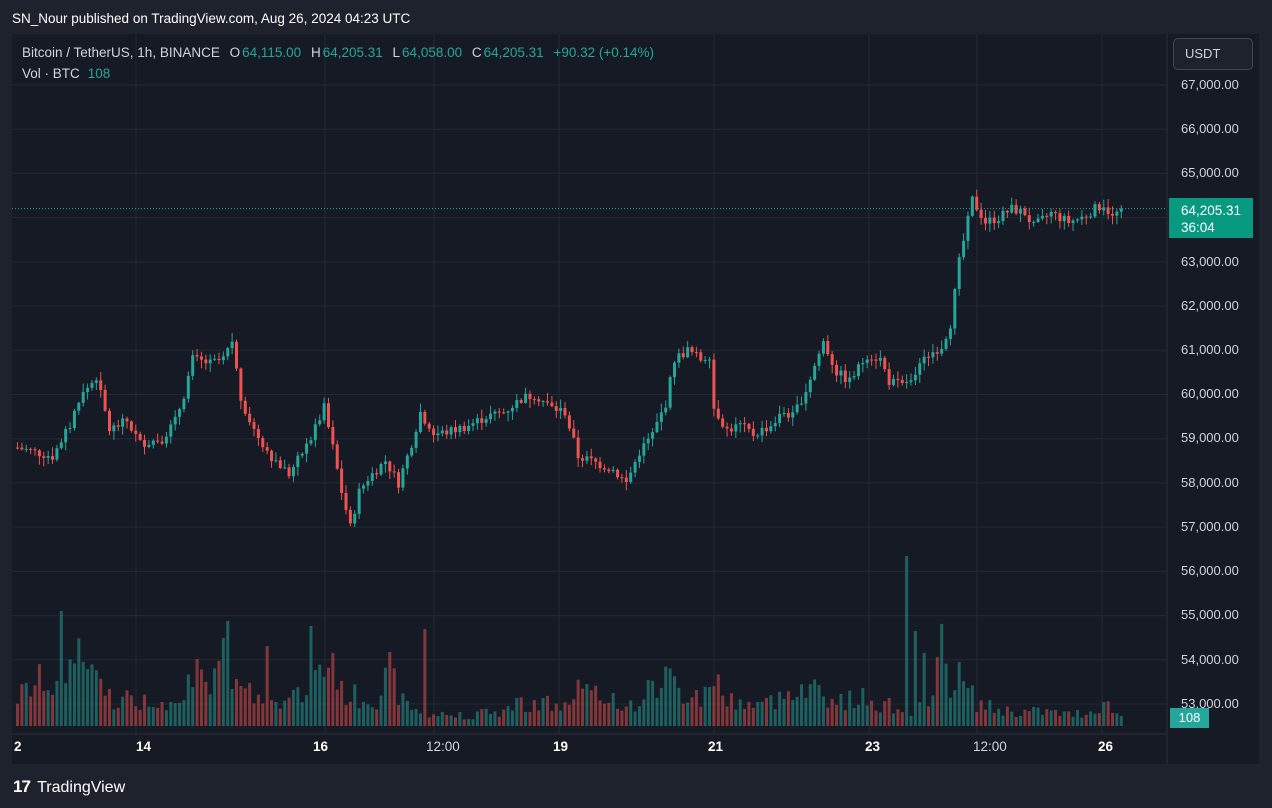 The width and height of the screenshot is (1272, 808). I want to click on time-axis-label: 16, so click(321, 746).